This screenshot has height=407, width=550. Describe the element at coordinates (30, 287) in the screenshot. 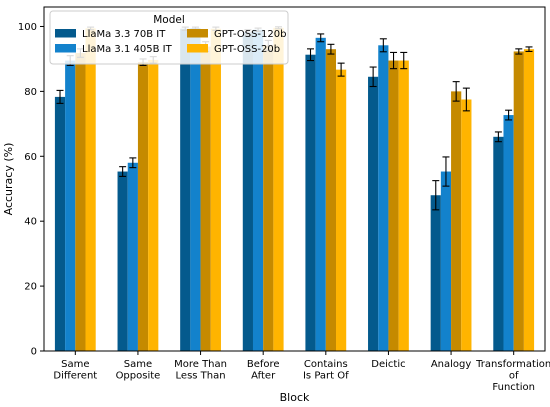

I see `y-tick-label-1: 20` at that location.